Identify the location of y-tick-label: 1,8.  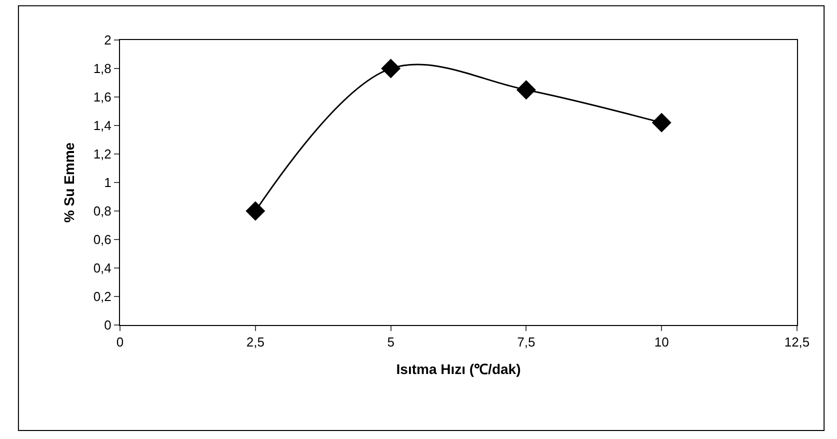
(102, 68).